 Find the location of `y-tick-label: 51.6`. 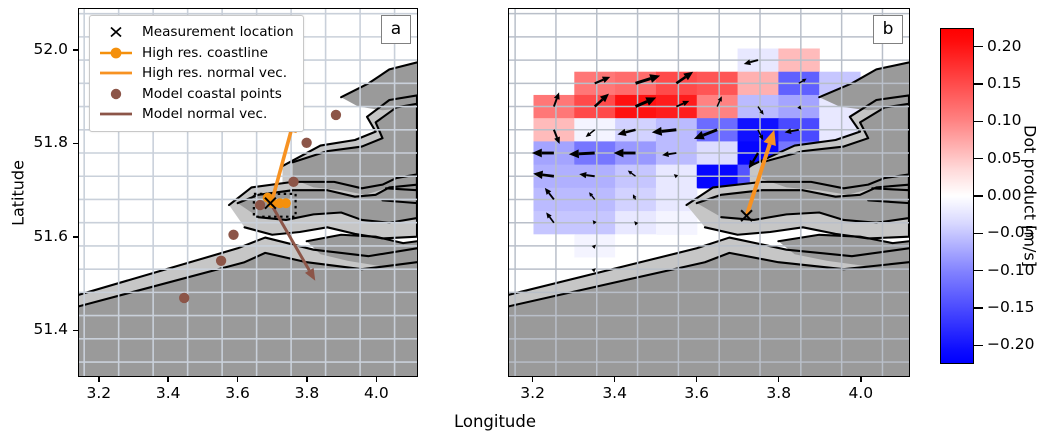

y-tick-label: 51.6 is located at coordinates (50, 235).